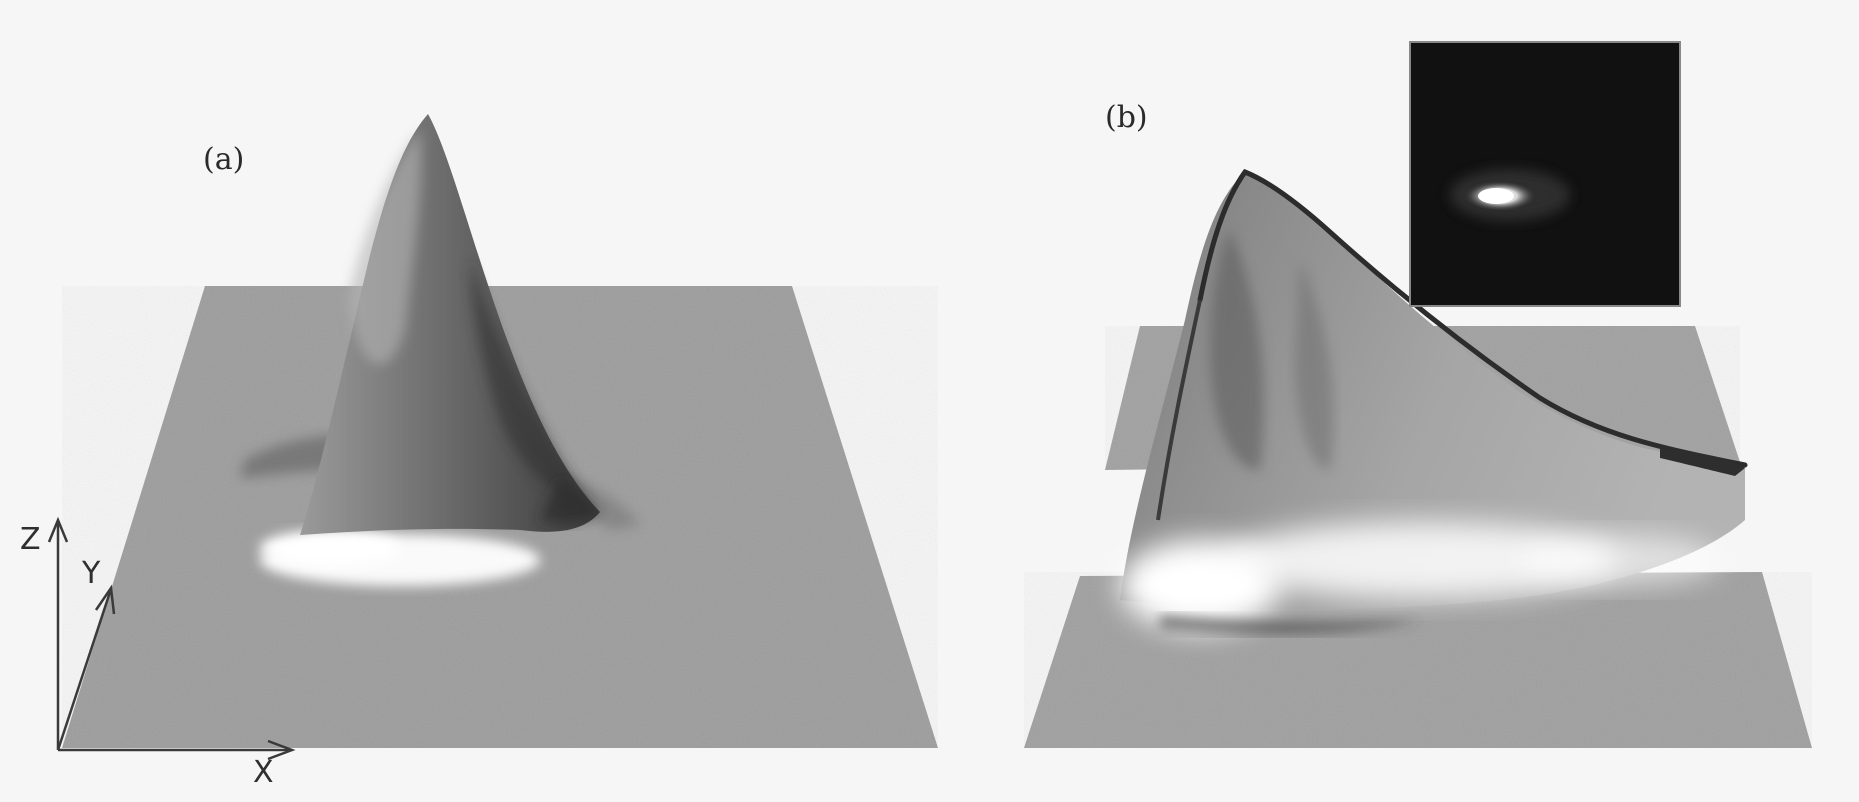 The width and height of the screenshot is (1859, 802). I want to click on y-axis-arrowhead, so click(105, 599).